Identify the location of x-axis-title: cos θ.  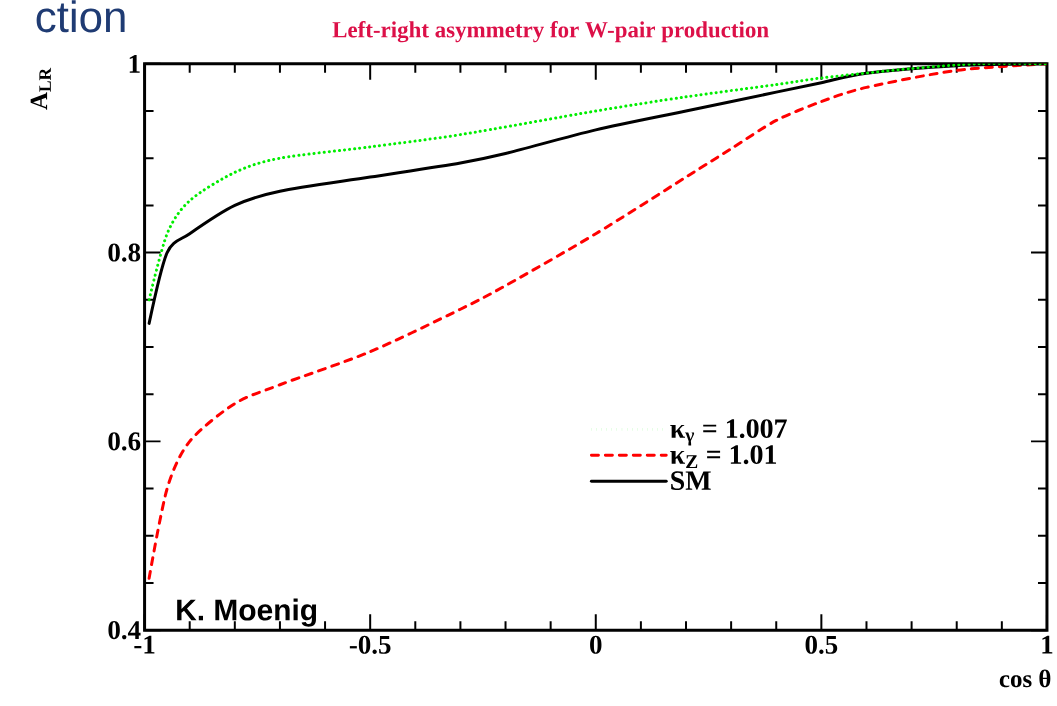
(1025, 678).